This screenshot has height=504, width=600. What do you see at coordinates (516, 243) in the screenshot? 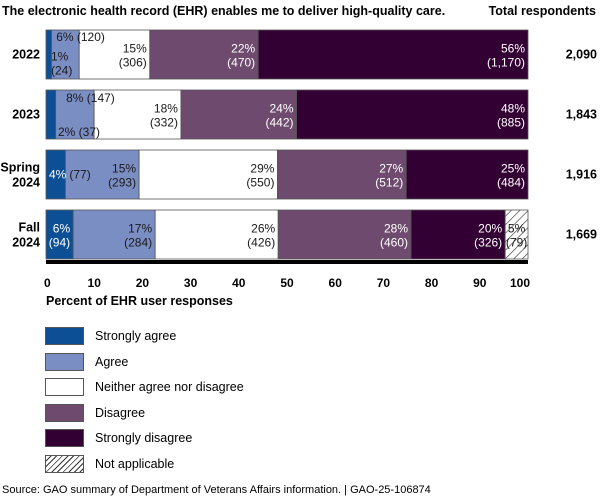
I see `segment-count-label: (79)` at bounding box center [516, 243].